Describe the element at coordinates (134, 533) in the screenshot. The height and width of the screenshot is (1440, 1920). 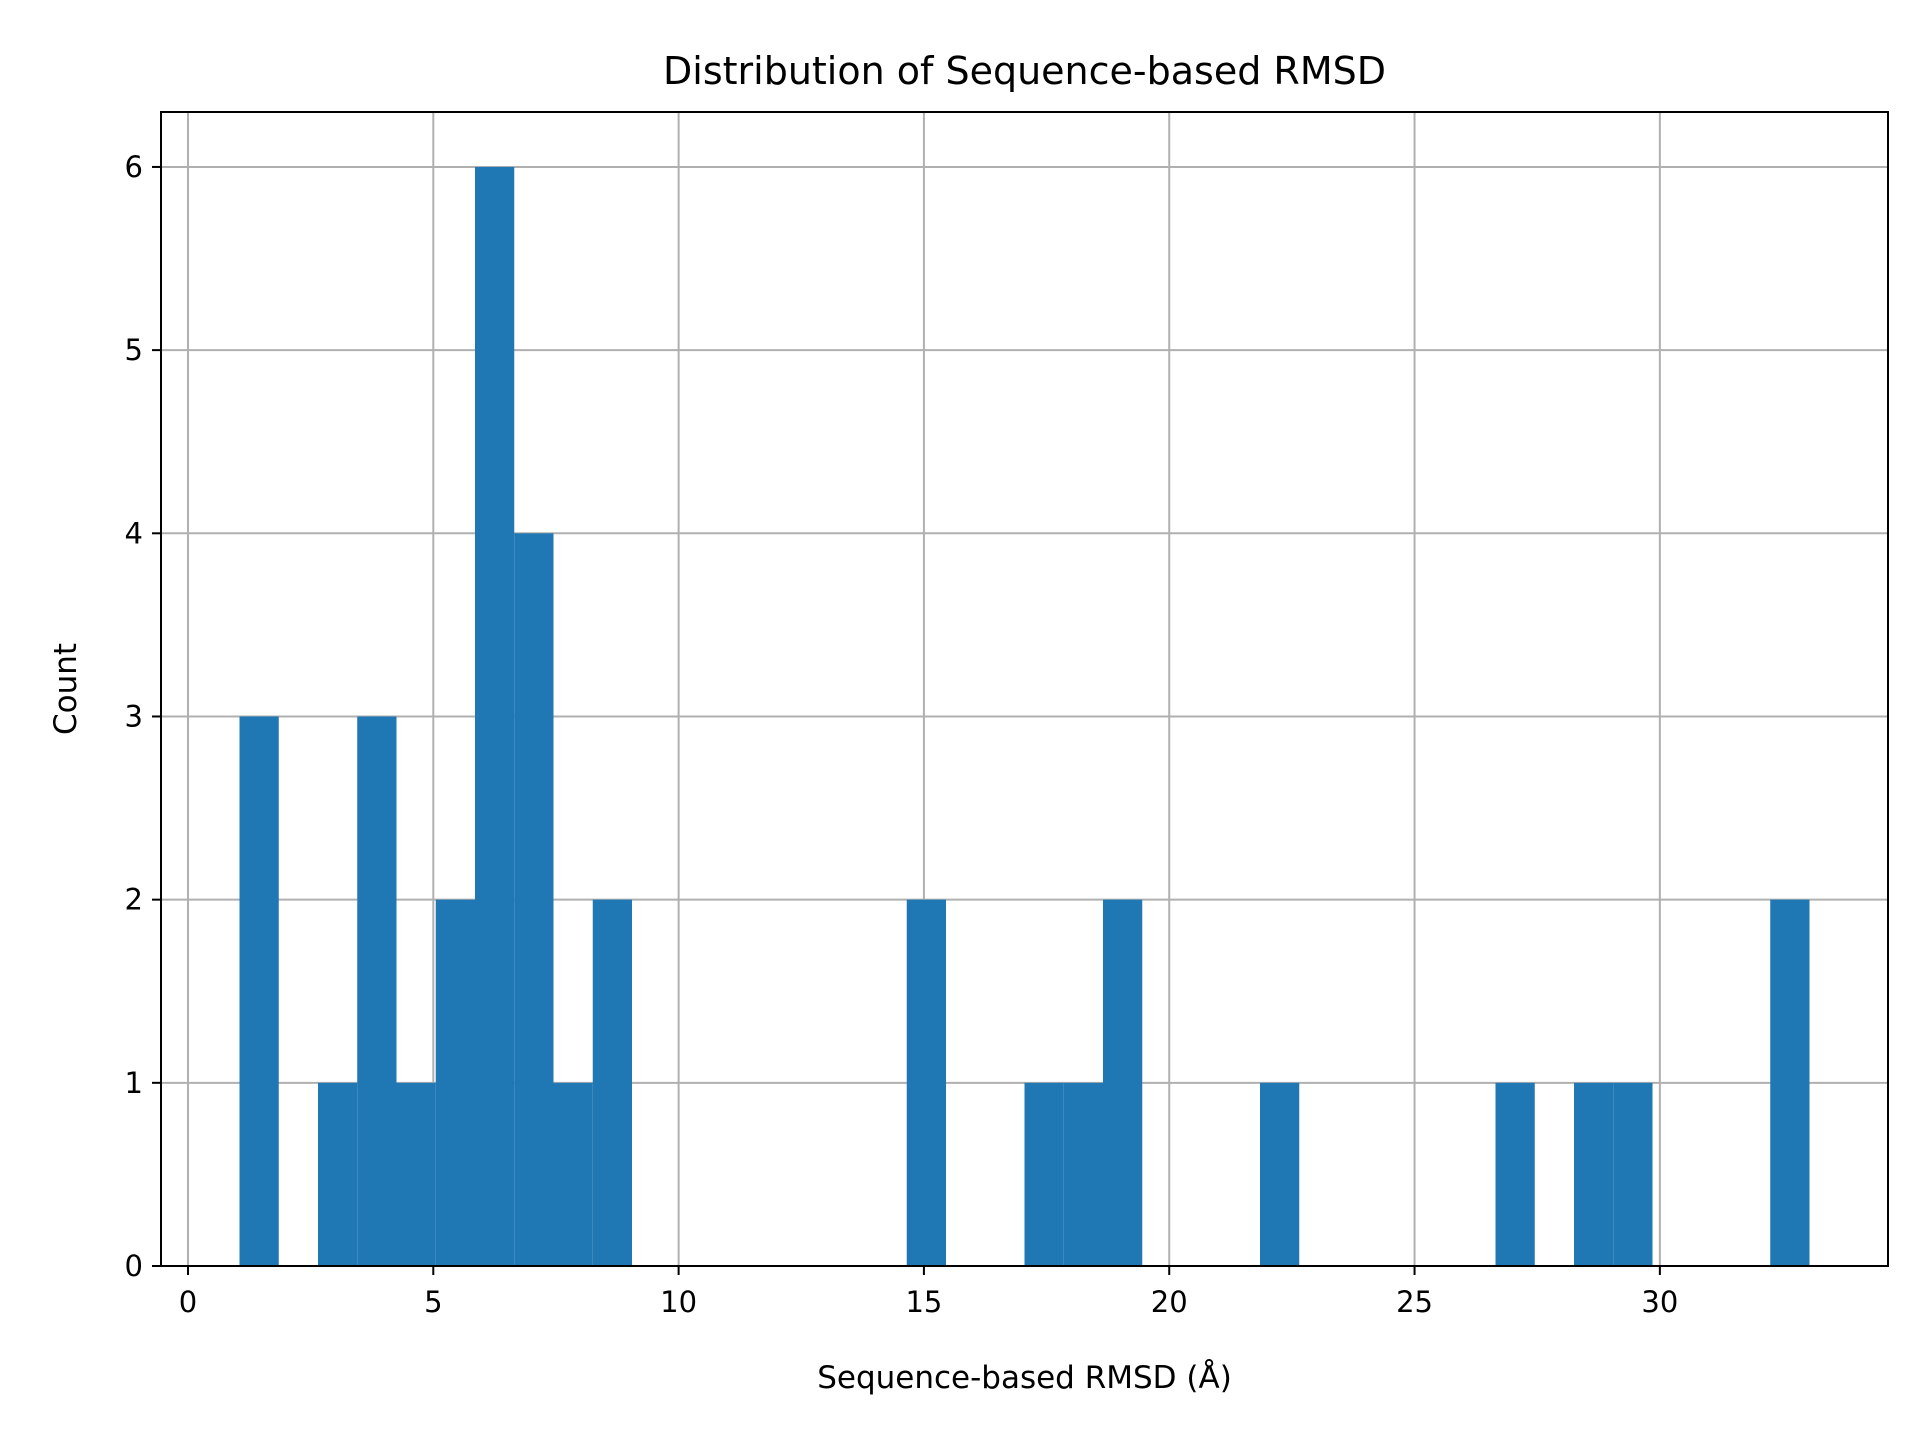
I see `y-tick-label: 4` at that location.